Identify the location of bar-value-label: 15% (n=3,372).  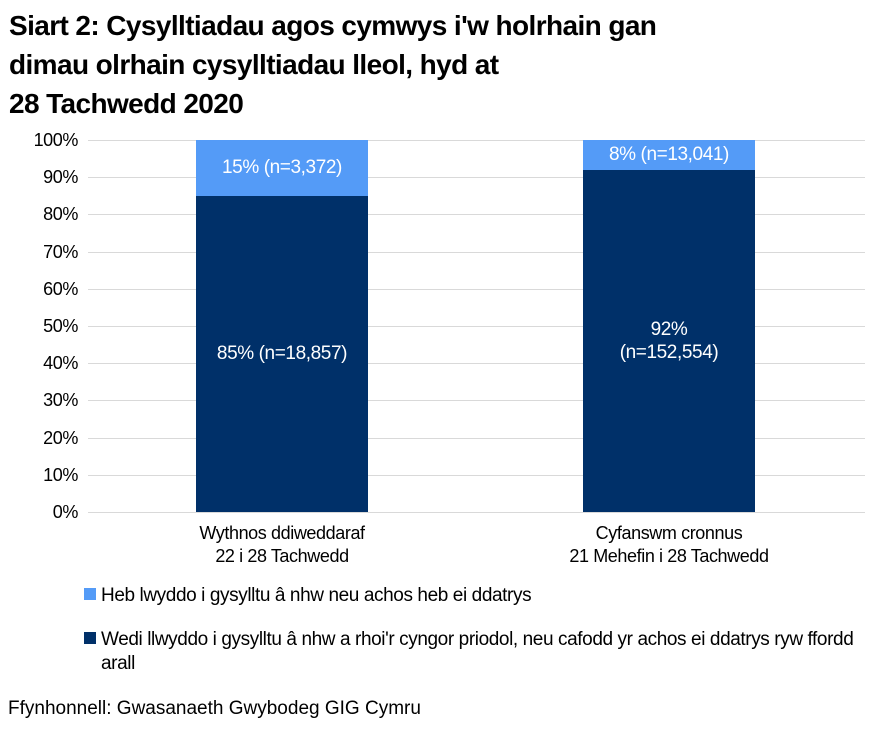
(282, 168).